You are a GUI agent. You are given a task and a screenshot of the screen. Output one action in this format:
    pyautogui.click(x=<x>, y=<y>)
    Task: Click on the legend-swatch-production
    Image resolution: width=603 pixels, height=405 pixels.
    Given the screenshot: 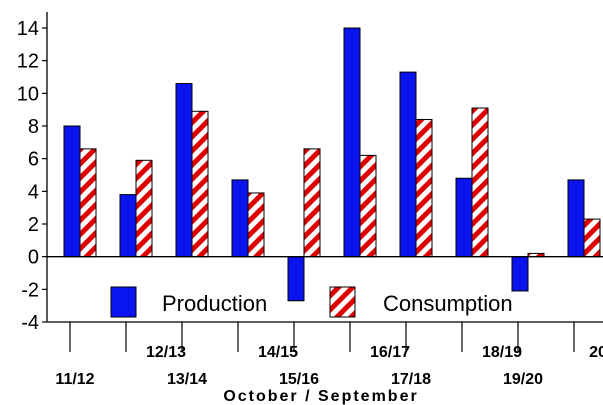 What is the action you would take?
    pyautogui.click(x=123, y=302)
    